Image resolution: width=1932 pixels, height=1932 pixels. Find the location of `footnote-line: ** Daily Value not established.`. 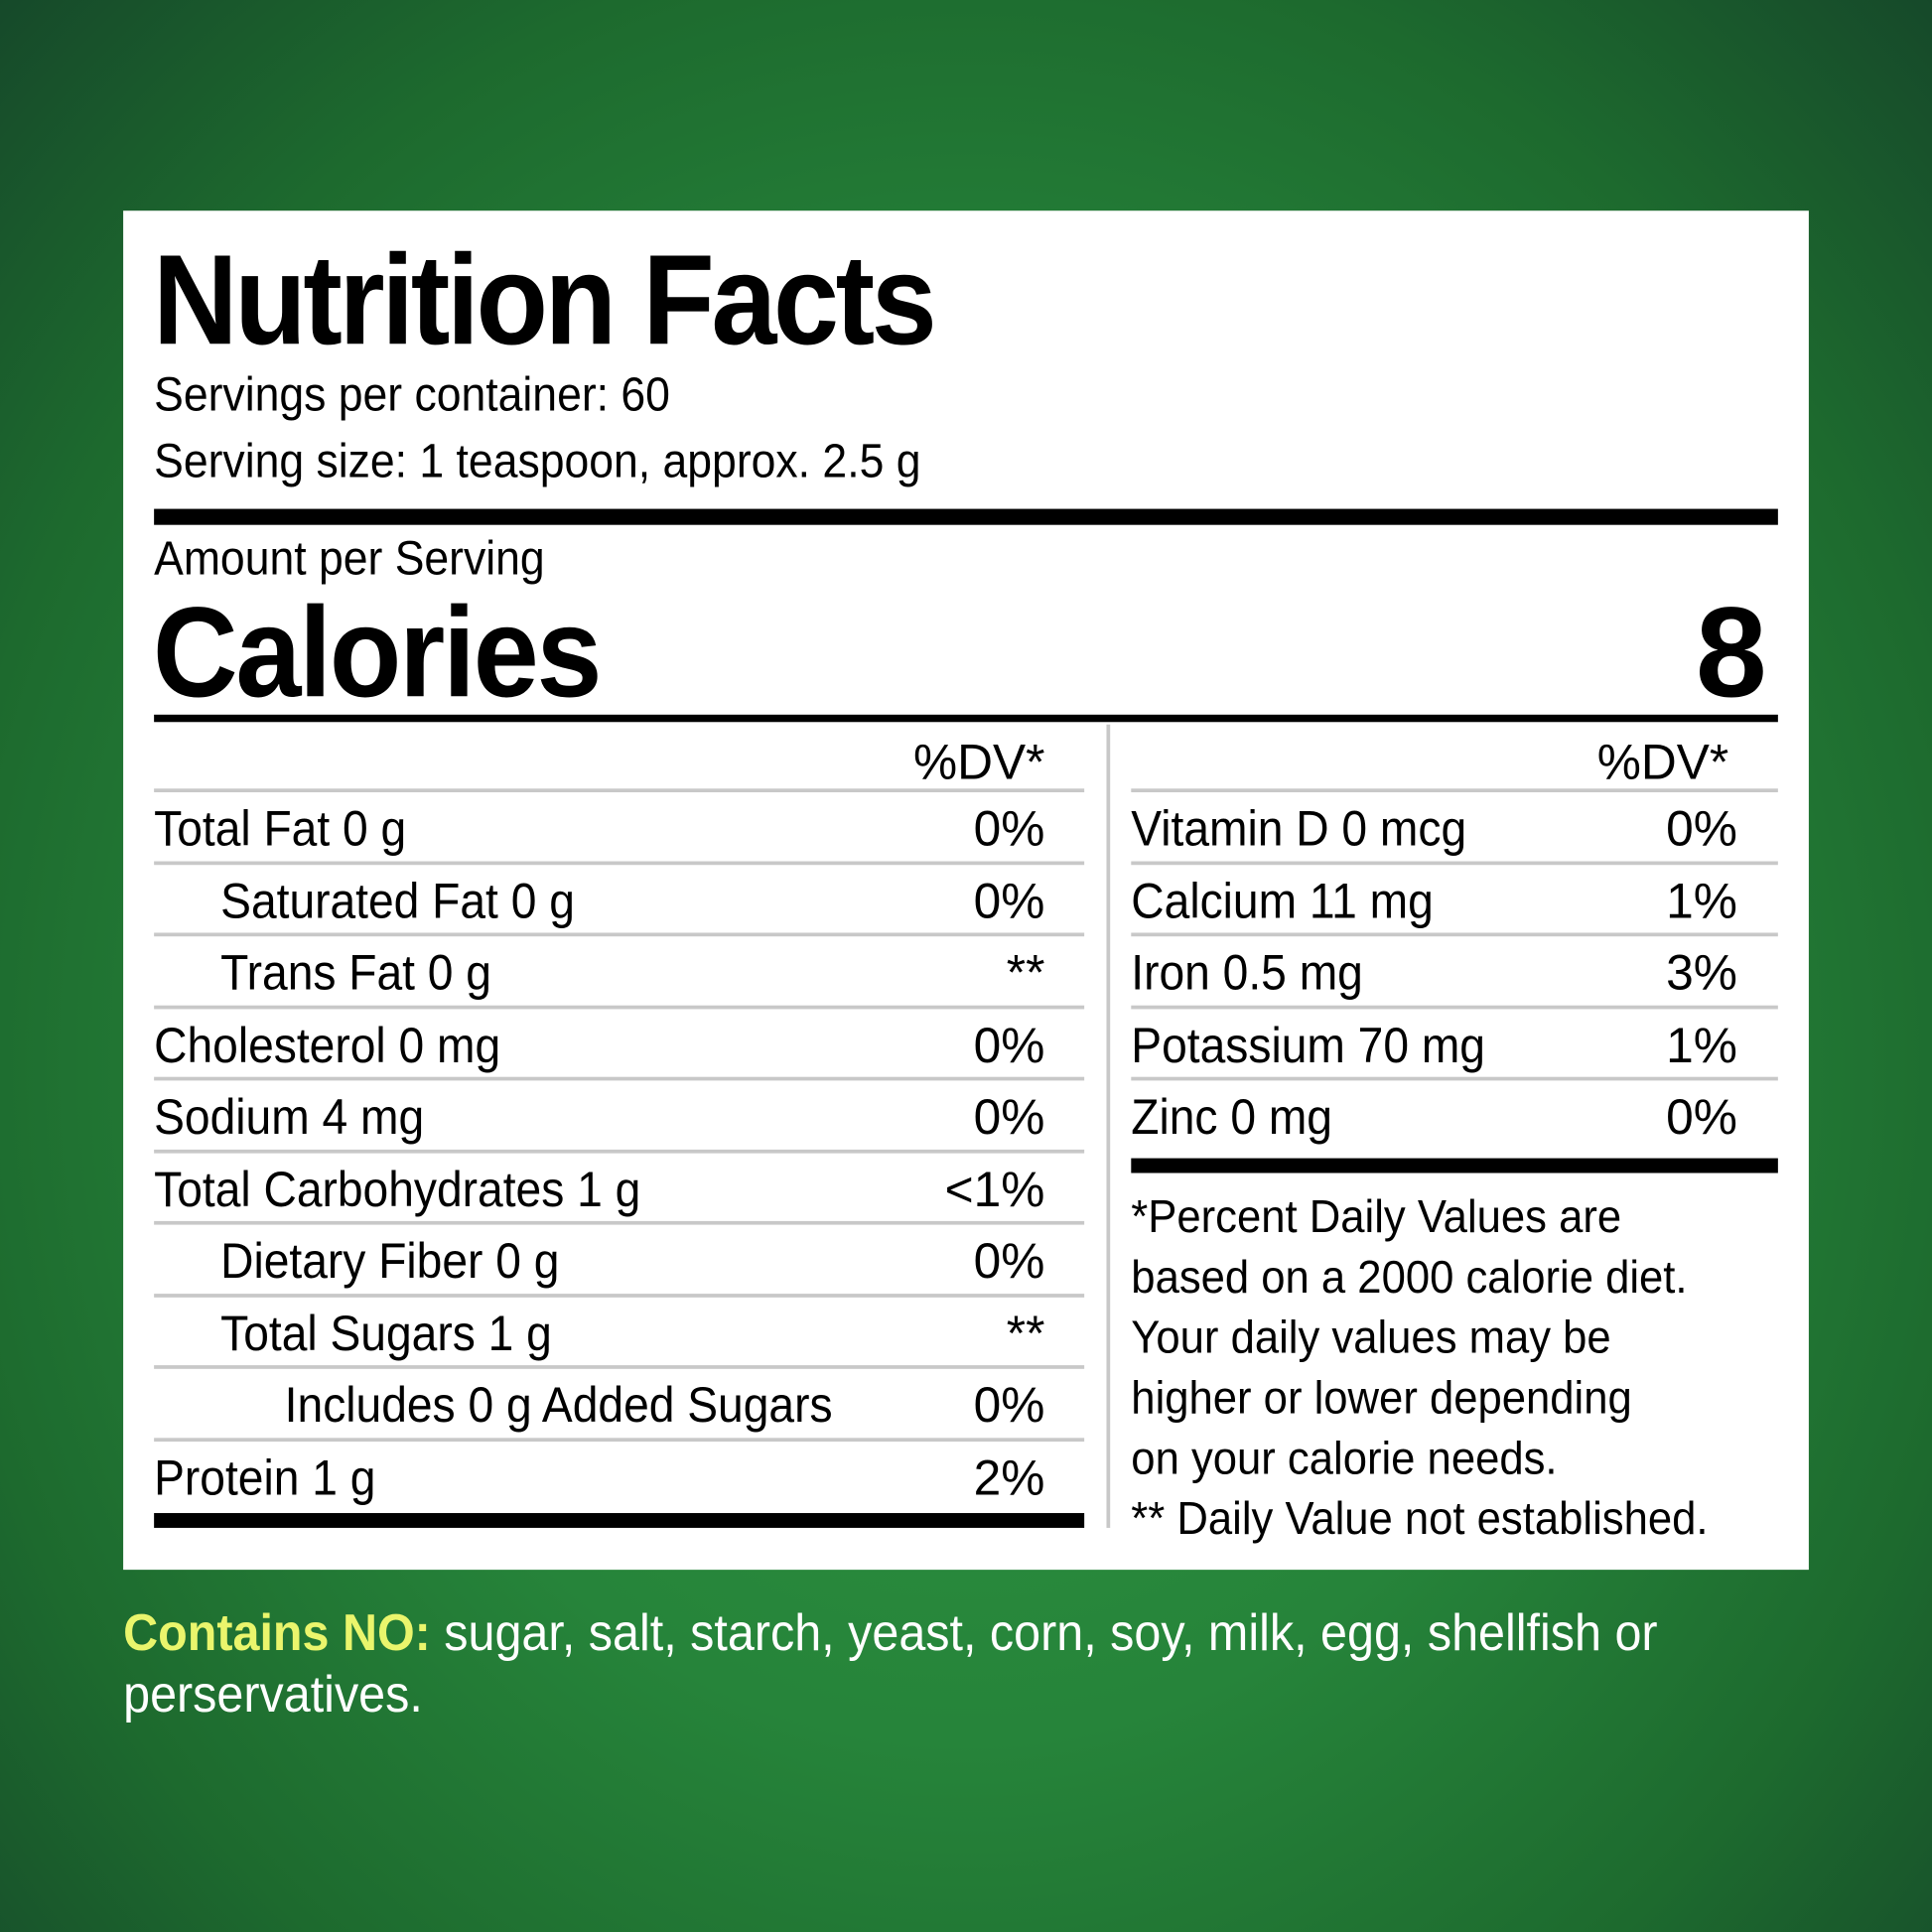

footnote-line: ** Daily Value not established. is located at coordinates (1420, 1519).